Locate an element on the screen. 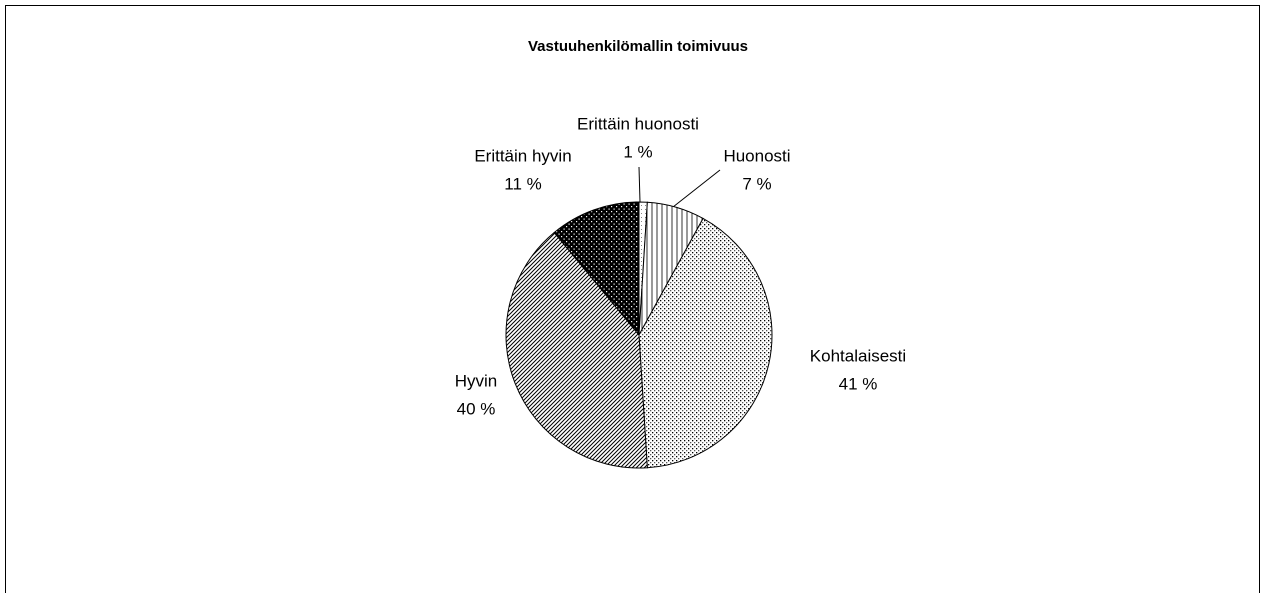  slice-label: Hyvin is located at coordinates (476, 380).